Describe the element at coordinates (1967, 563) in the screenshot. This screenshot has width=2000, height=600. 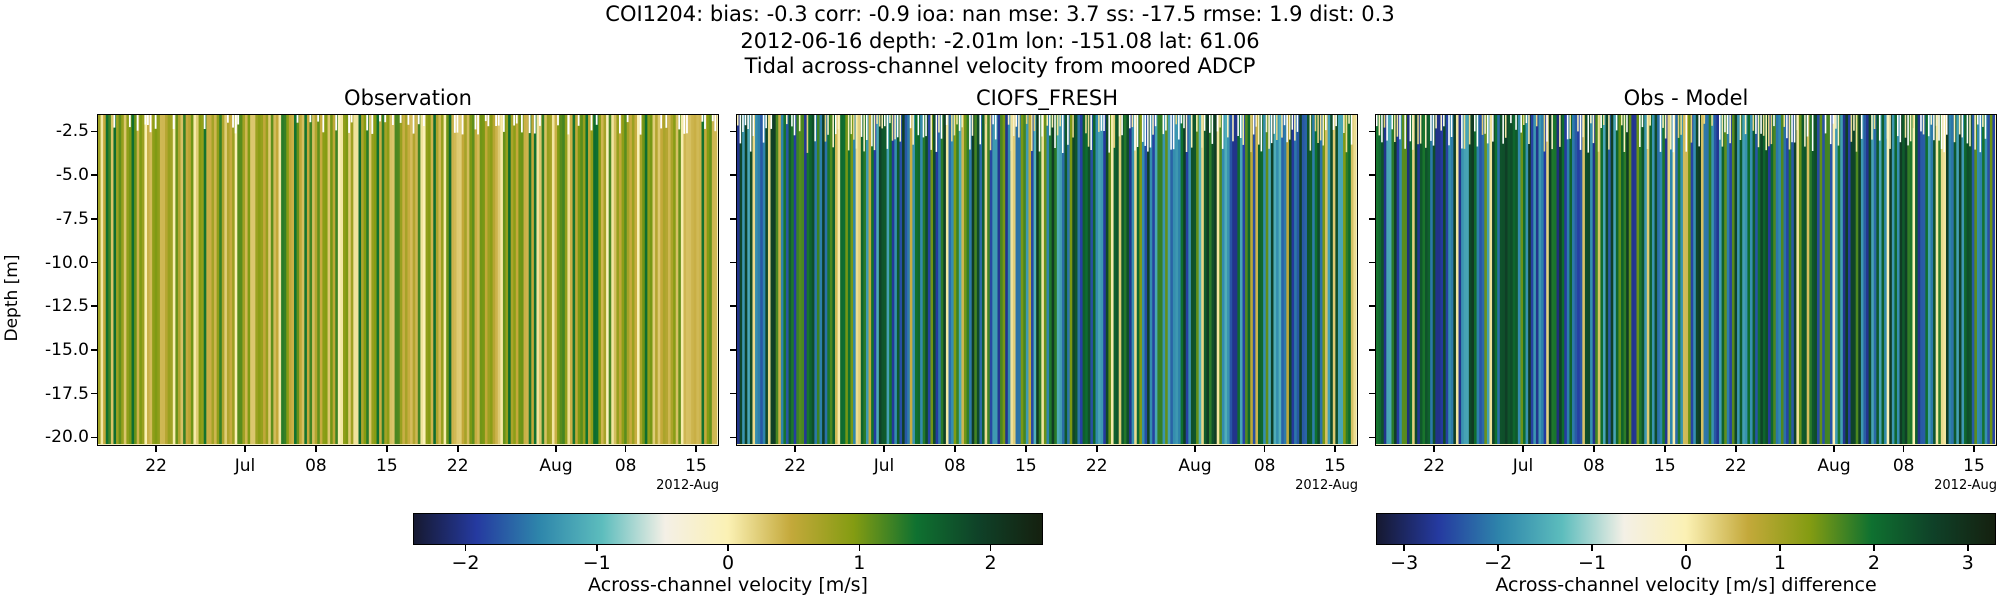
I see `colorbar-tick-label: 3` at that location.